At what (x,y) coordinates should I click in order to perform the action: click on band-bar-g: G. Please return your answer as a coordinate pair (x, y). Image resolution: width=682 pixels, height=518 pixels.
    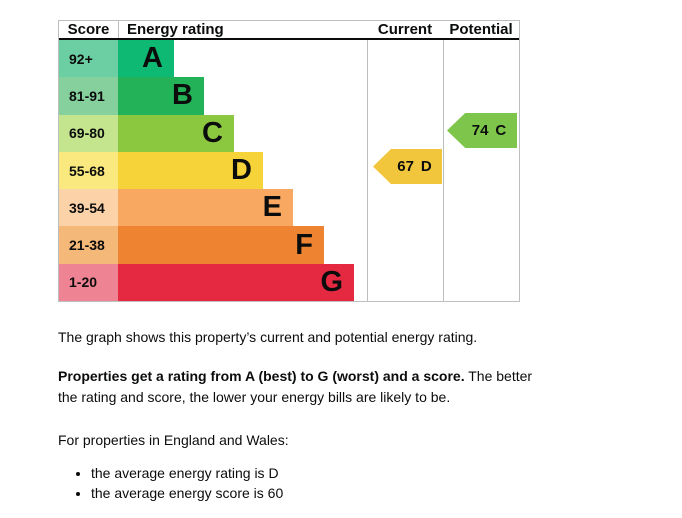
    Looking at the image, I should click on (236, 282).